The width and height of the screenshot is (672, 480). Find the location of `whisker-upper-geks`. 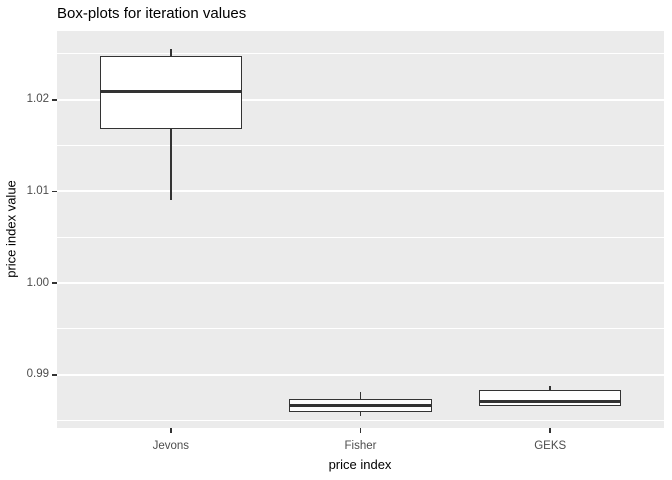

whisker-upper-geks is located at coordinates (550, 388).